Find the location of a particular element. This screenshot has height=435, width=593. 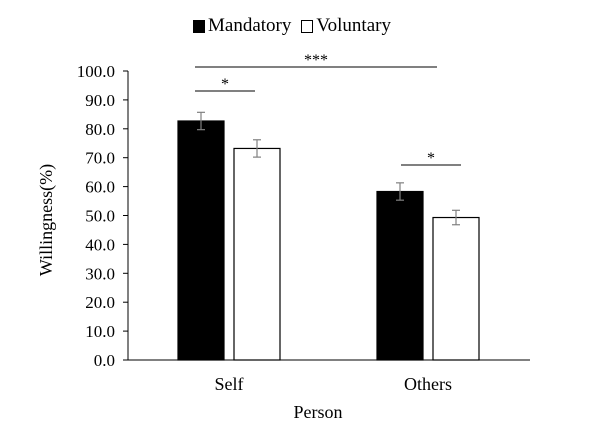

legend-label-mandatory: Mandatory is located at coordinates (250, 25).